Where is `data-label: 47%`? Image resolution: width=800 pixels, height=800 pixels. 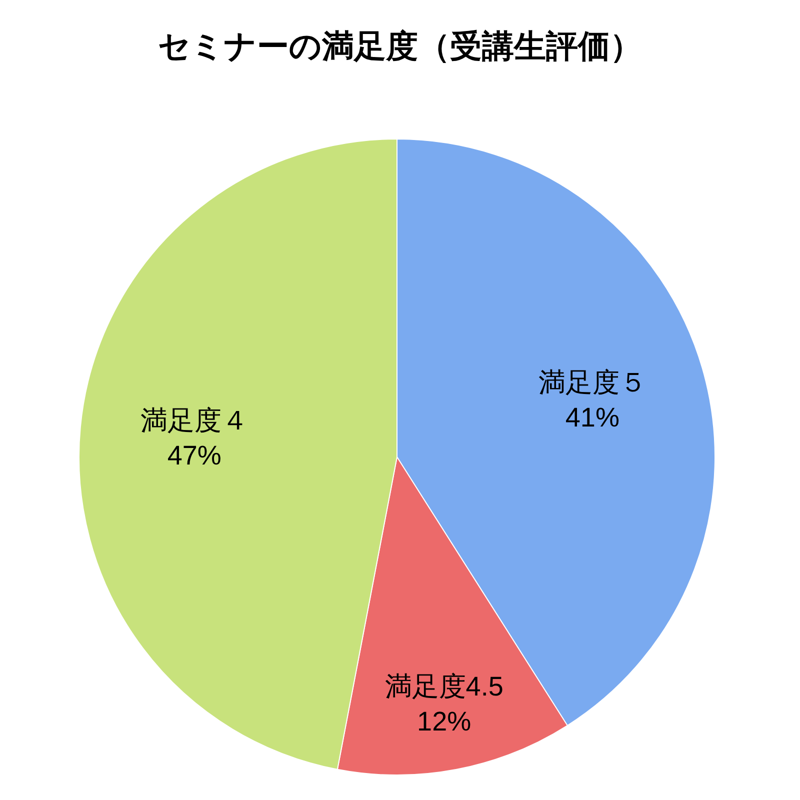
data-label: 47% is located at coordinates (194, 455).